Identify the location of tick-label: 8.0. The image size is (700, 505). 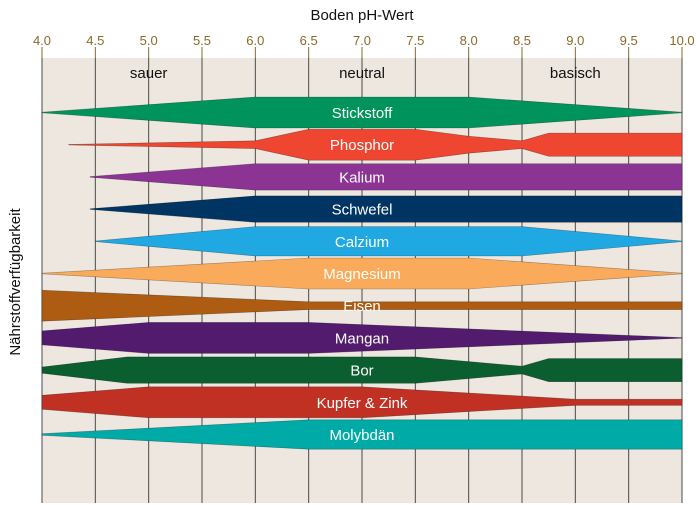
(469, 40).